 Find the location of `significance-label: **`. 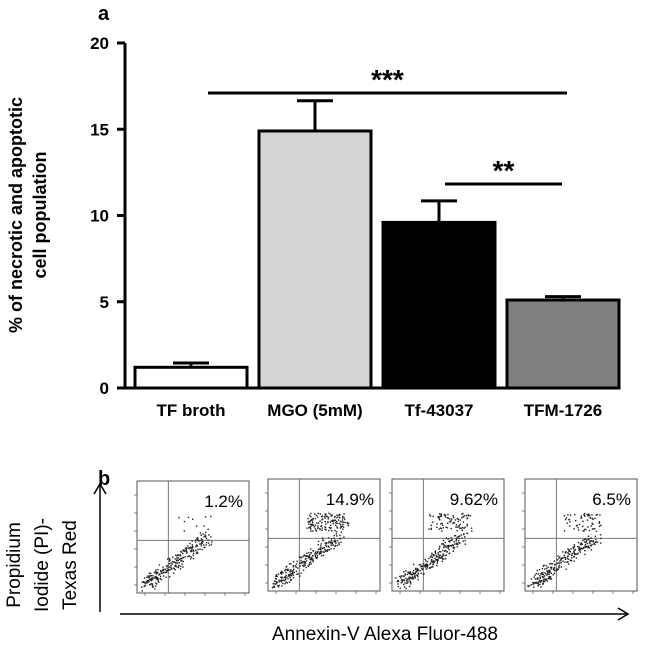

significance-label: ** is located at coordinates (504, 170).